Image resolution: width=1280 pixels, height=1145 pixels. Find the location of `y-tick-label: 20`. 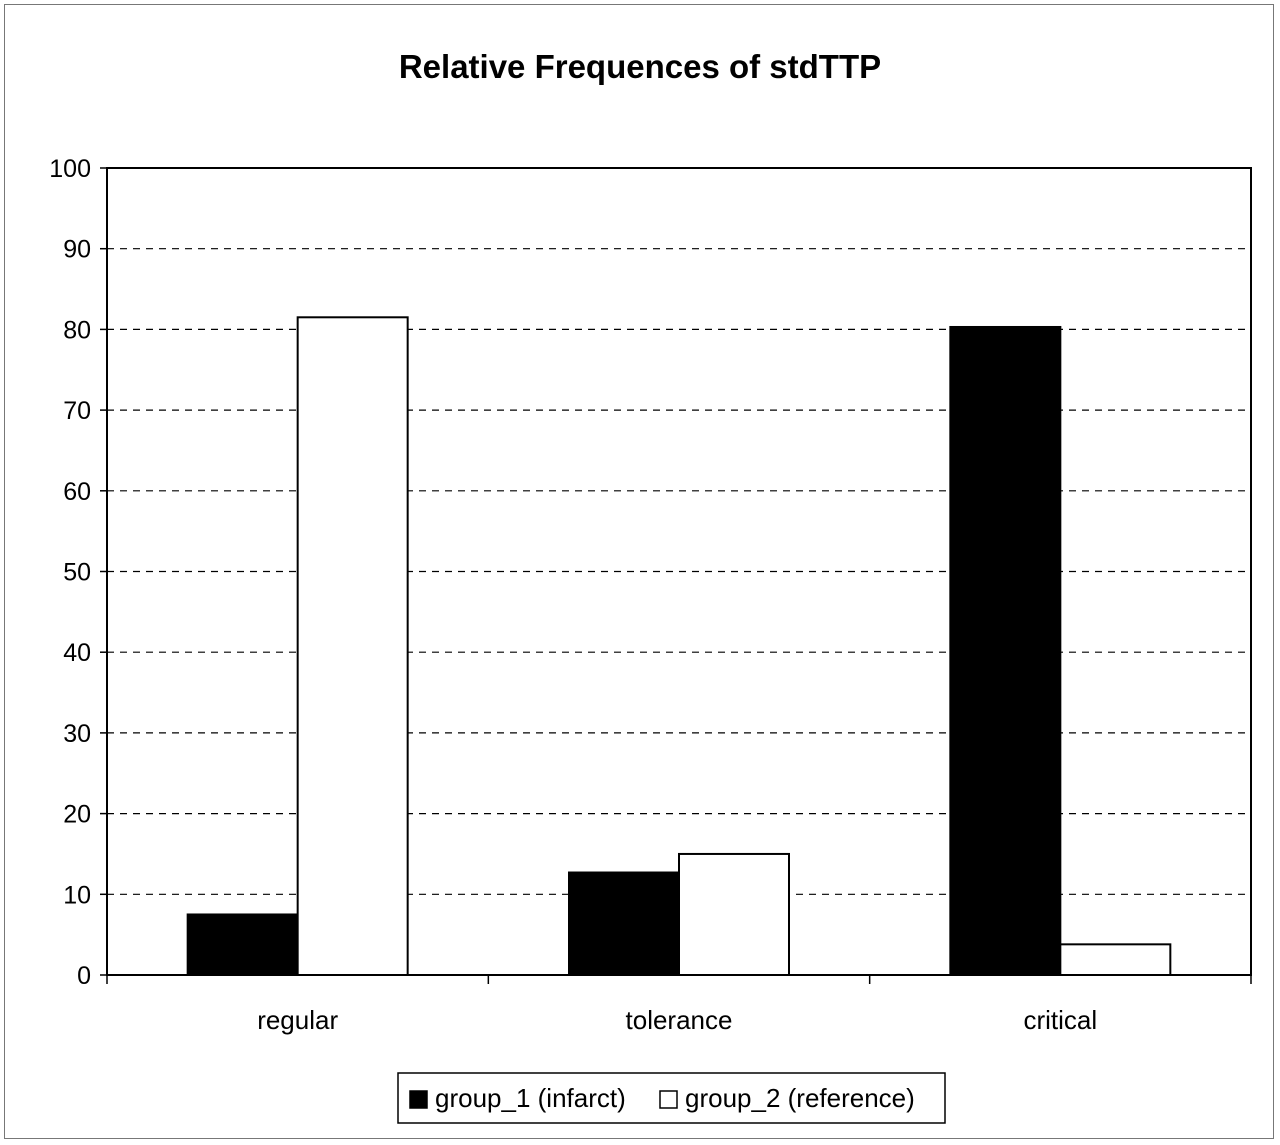

y-tick-label: 20 is located at coordinates (77, 815).